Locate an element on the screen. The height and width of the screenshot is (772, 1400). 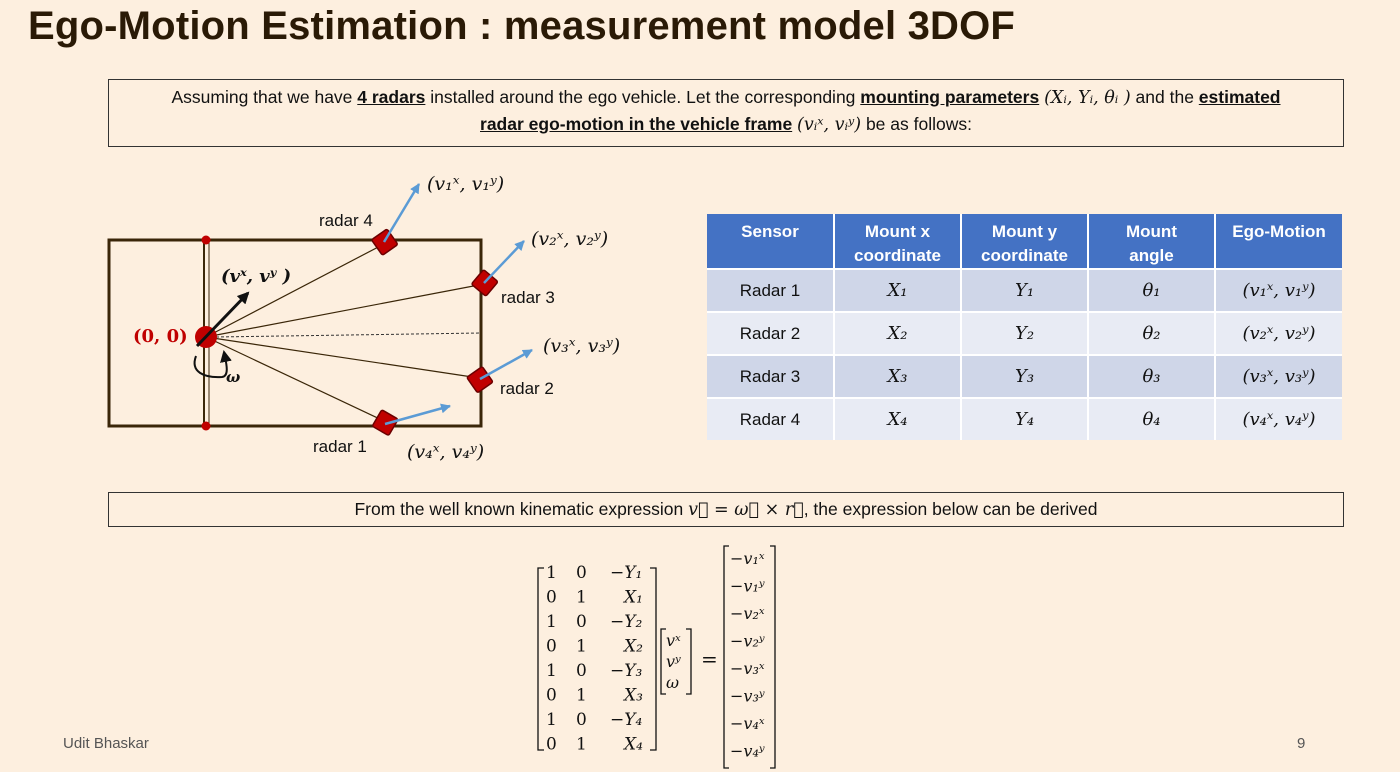
unknown-left-bracket is located at coordinates (663, 661).